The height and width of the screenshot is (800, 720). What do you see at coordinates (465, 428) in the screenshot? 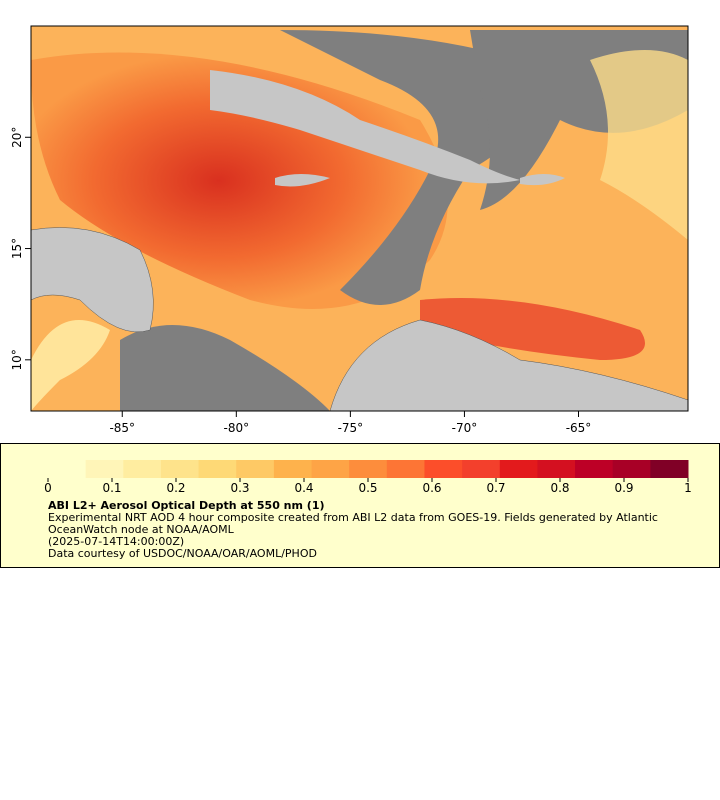
I see `x-tick-label: -70°` at bounding box center [465, 428].